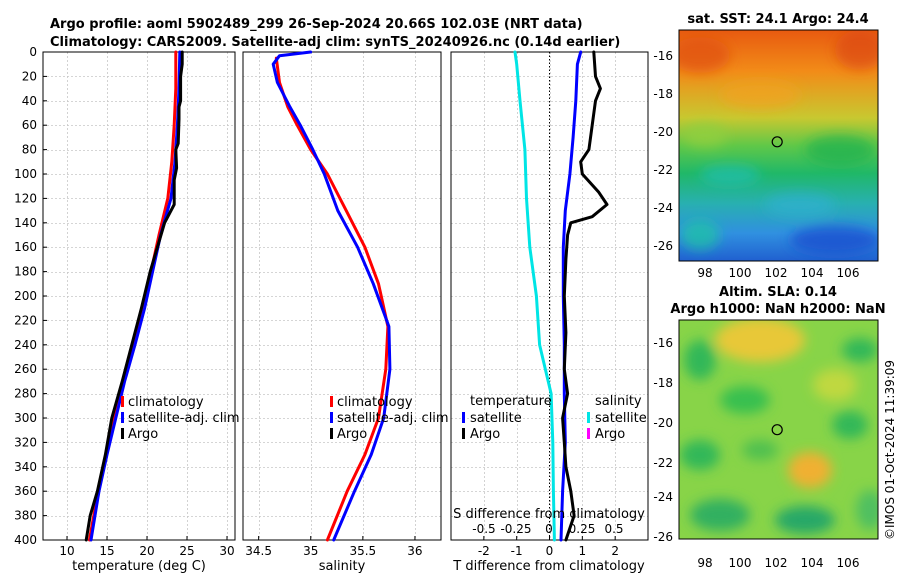  I want to click on temperature-series, so click(134, 296).